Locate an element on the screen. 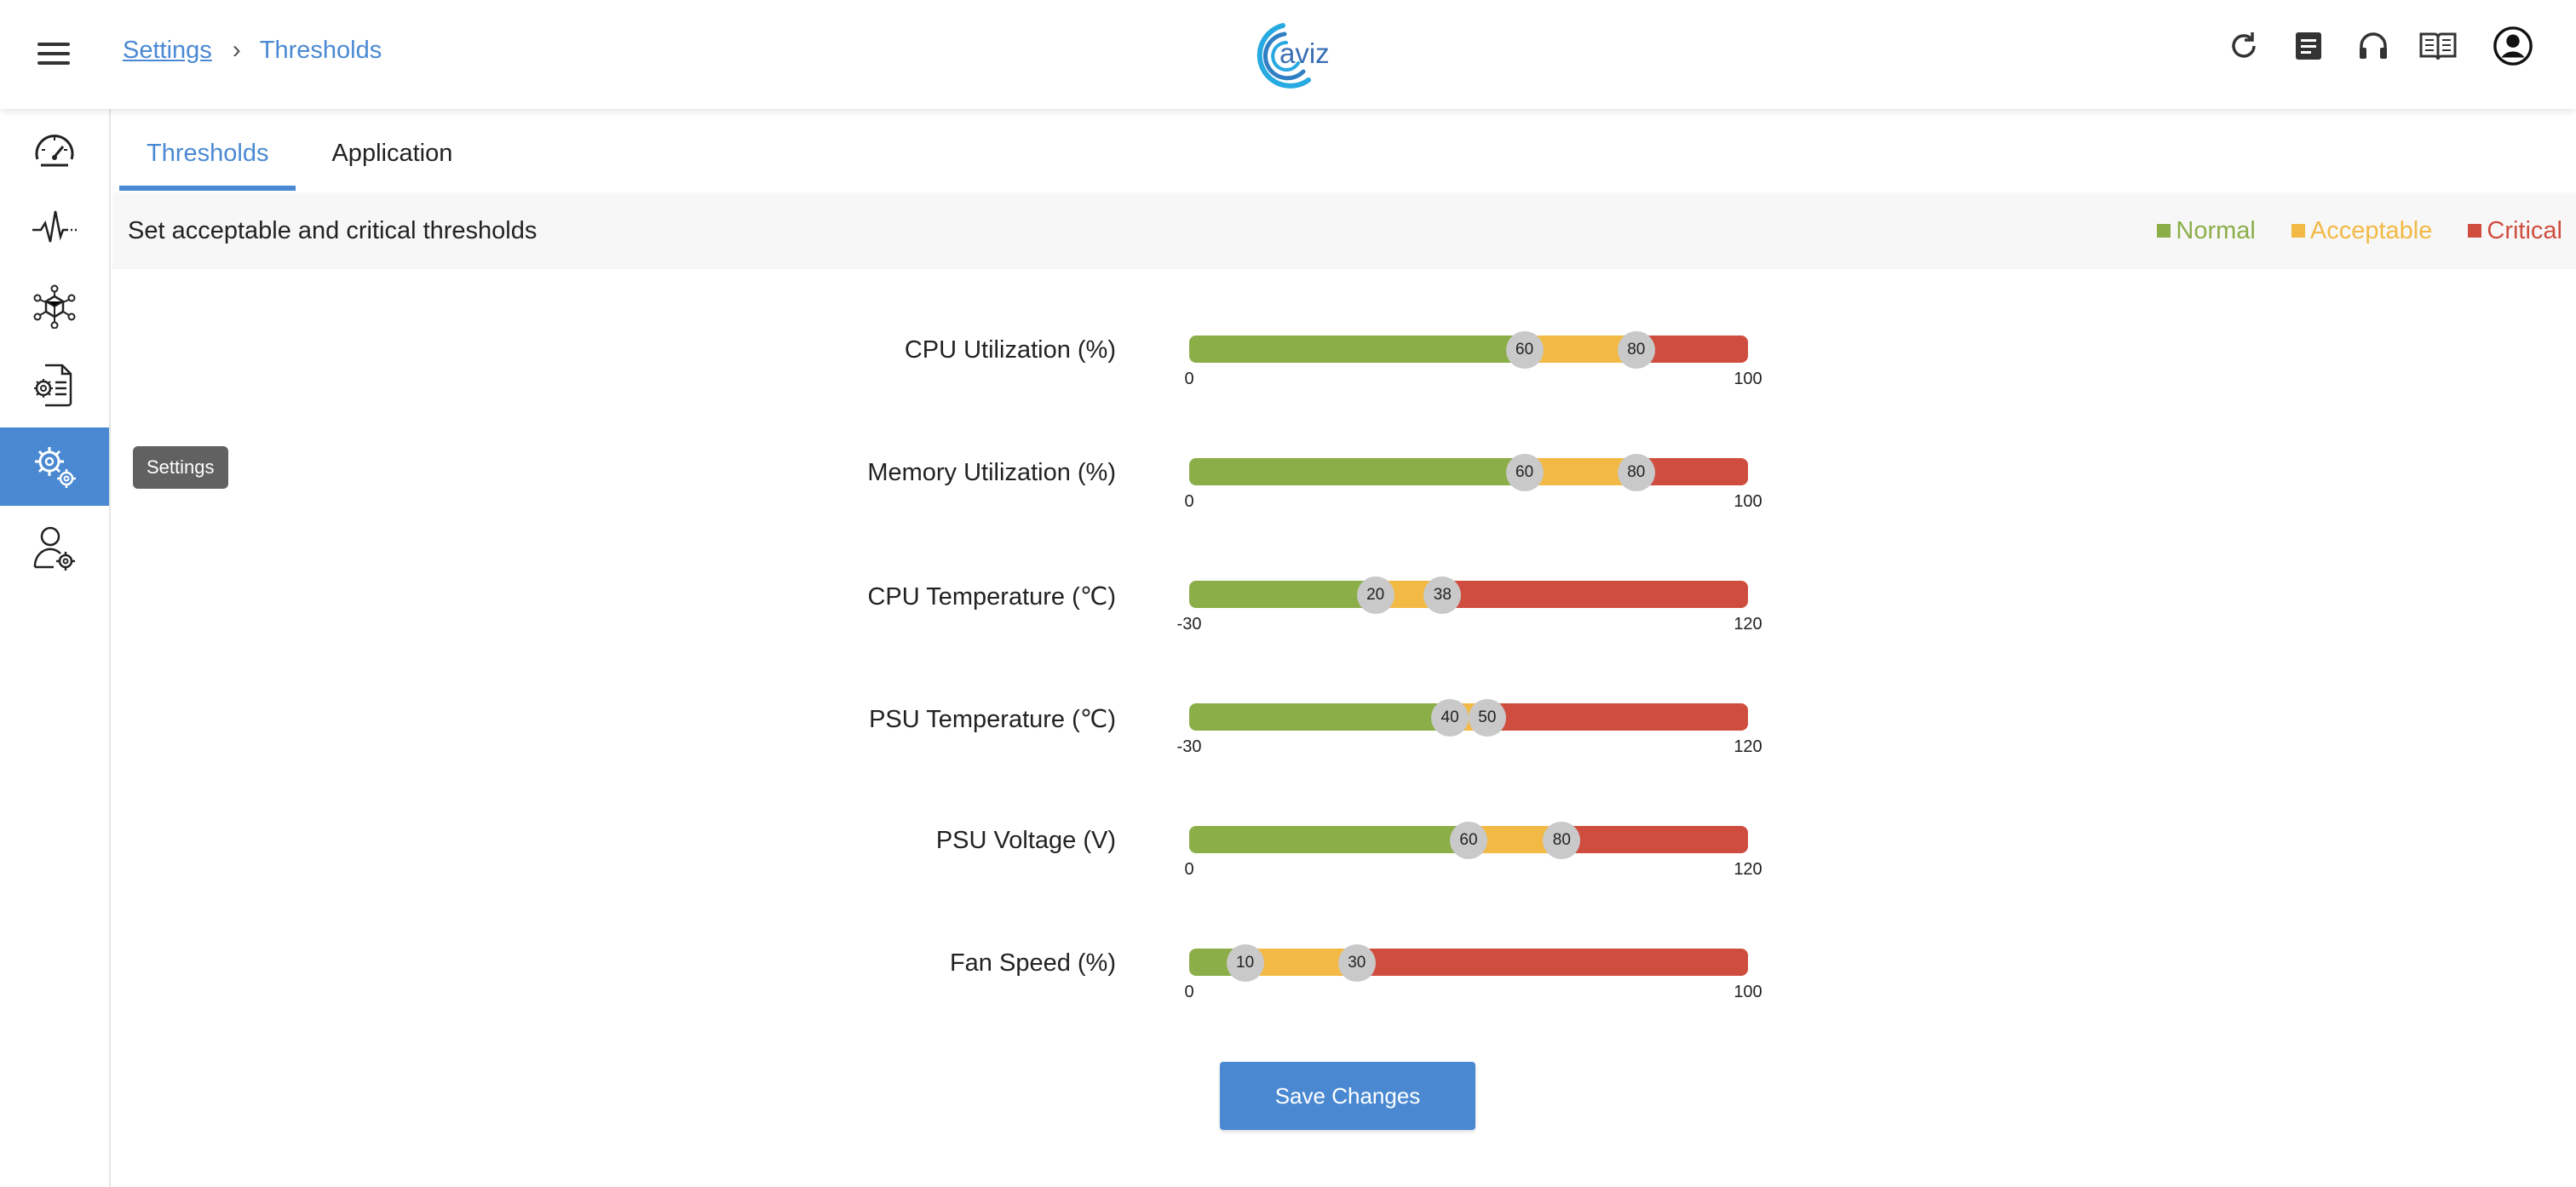 The height and width of the screenshot is (1187, 2576). sidebar-item-network is located at coordinates (55, 306).